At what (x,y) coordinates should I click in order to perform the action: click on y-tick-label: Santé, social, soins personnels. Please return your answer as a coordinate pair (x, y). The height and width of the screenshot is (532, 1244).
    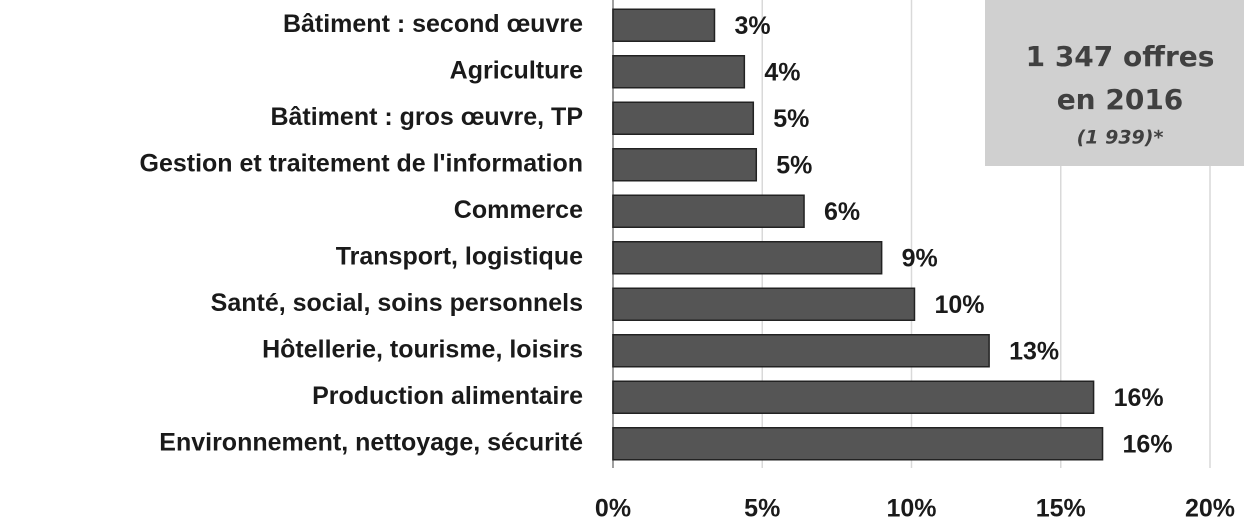
    Looking at the image, I should click on (397, 303).